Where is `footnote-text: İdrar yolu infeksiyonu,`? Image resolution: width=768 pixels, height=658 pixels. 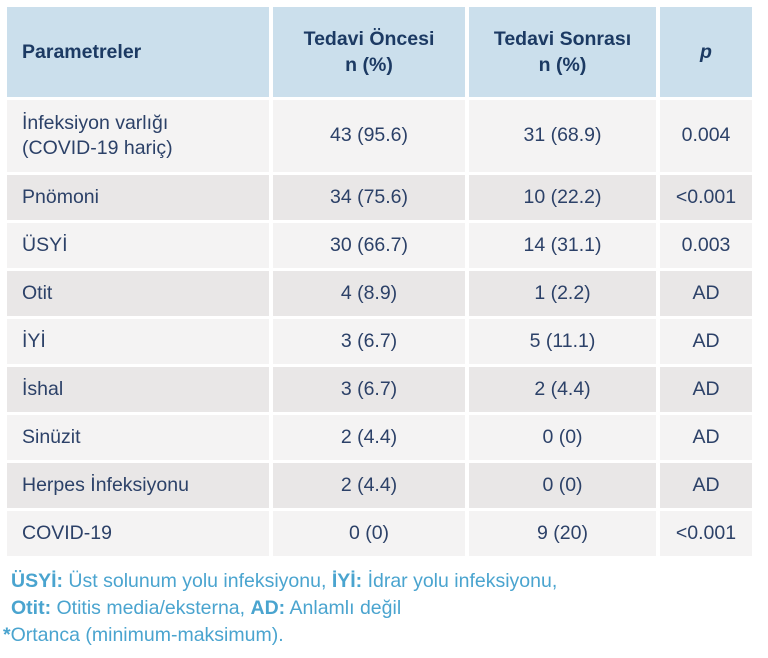
footnote-text: İdrar yolu infeksiyonu, is located at coordinates (460, 581).